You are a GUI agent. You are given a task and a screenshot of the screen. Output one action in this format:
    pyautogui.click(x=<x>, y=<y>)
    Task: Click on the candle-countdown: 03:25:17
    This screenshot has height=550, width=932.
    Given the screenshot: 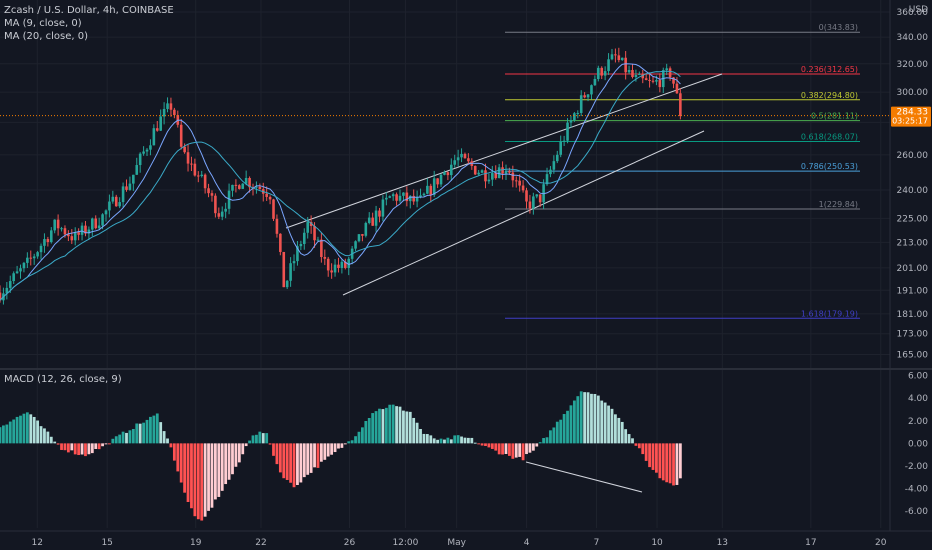 What is the action you would take?
    pyautogui.click(x=910, y=121)
    